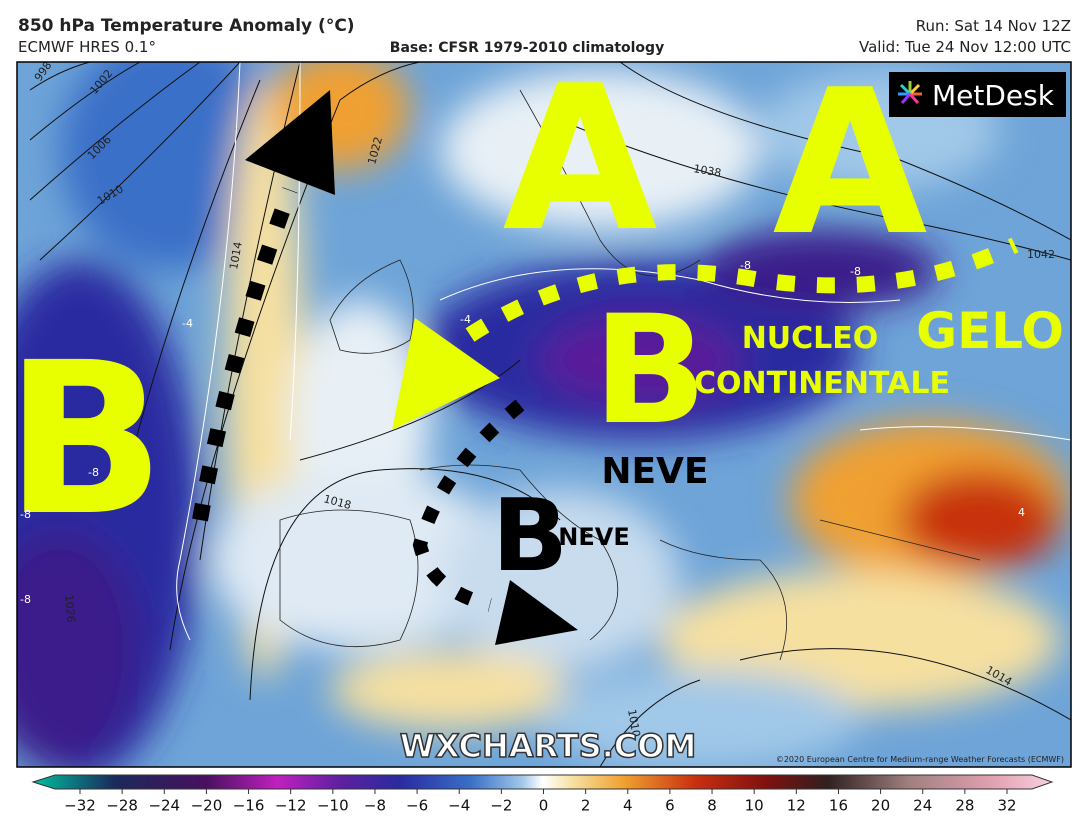 This screenshot has height=833, width=1088. Describe the element at coordinates (417, 806) in the screenshot. I see `colorbar-tick-label: −6` at that location.